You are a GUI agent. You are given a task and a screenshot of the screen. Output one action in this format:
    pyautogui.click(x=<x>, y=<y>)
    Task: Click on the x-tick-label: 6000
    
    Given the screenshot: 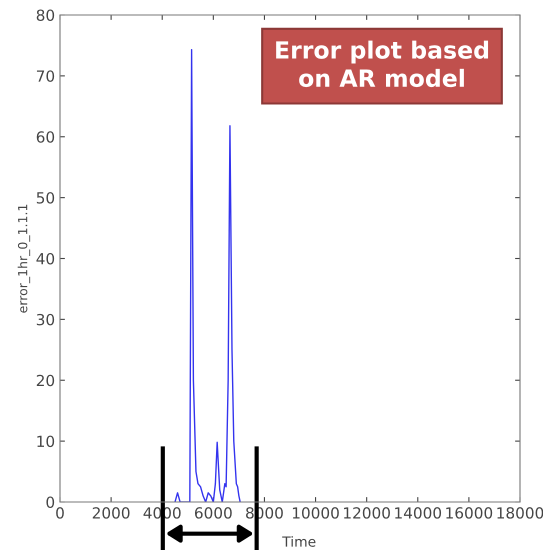 What is the action you would take?
    pyautogui.click(x=213, y=513)
    